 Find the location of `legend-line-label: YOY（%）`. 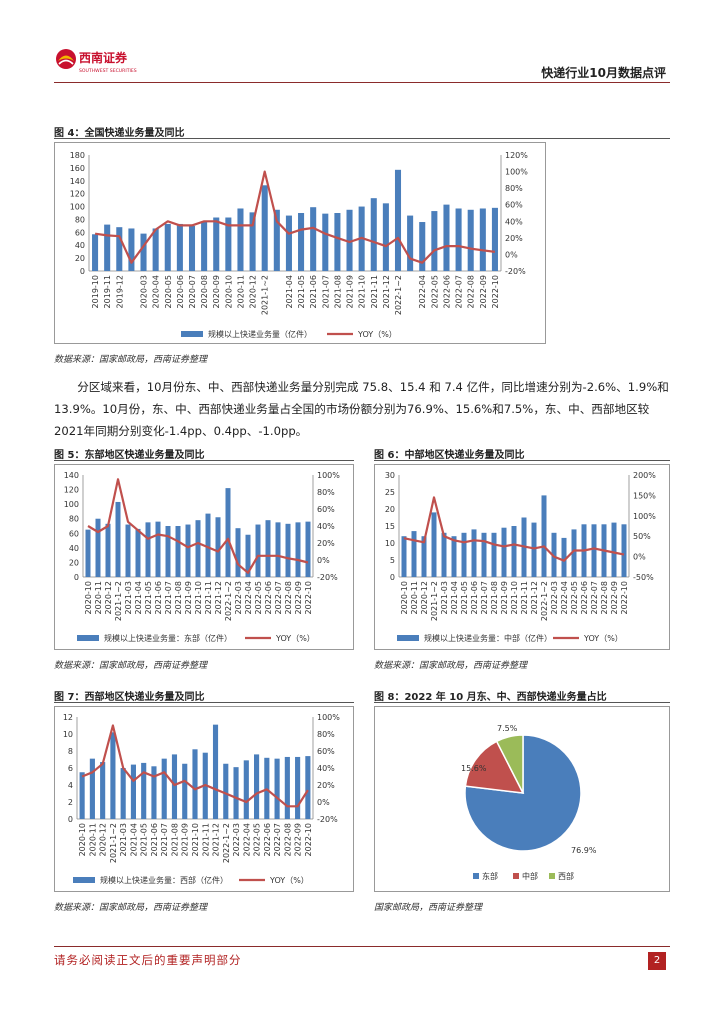

legend-line-label: YOY（%） is located at coordinates (295, 638).